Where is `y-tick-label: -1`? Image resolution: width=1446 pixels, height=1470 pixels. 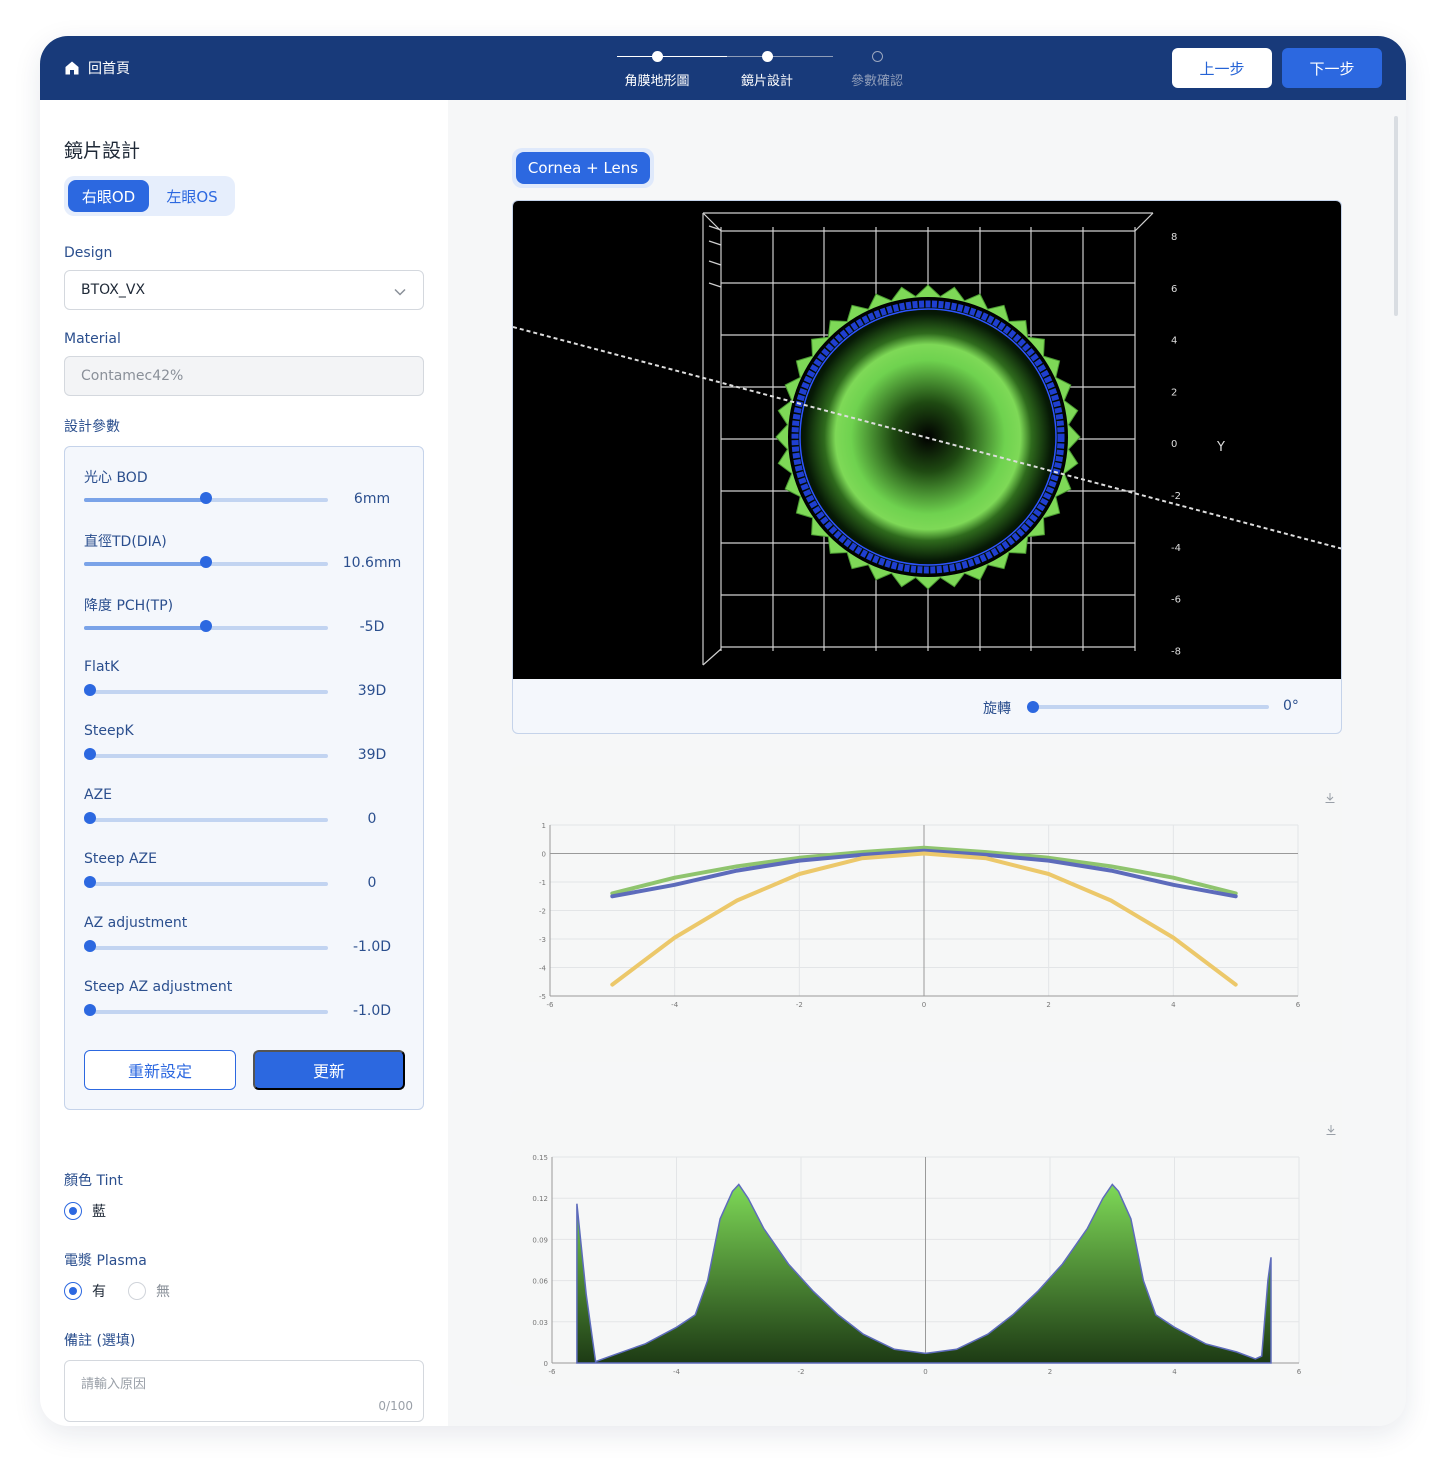 y-tick-label: -1 is located at coordinates (542, 883).